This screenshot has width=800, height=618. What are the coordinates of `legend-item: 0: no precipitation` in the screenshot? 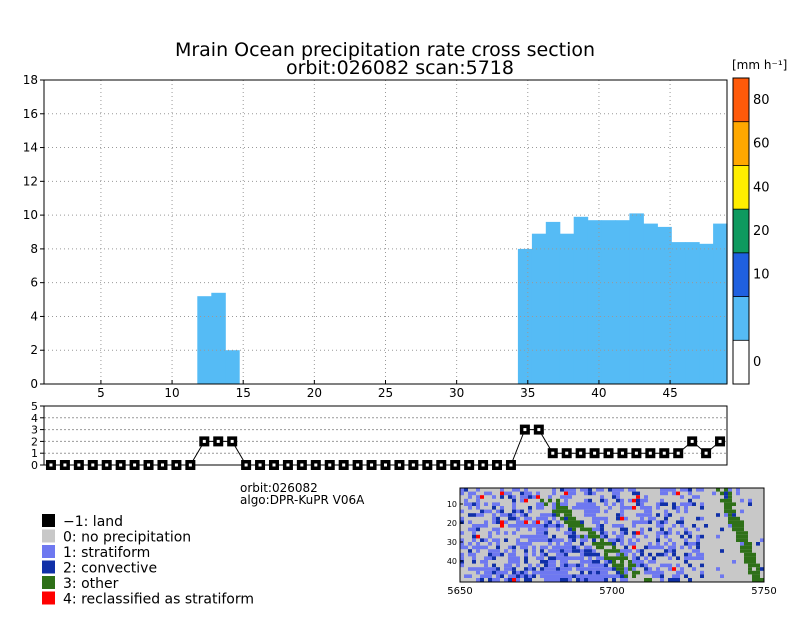 It's located at (116, 537).